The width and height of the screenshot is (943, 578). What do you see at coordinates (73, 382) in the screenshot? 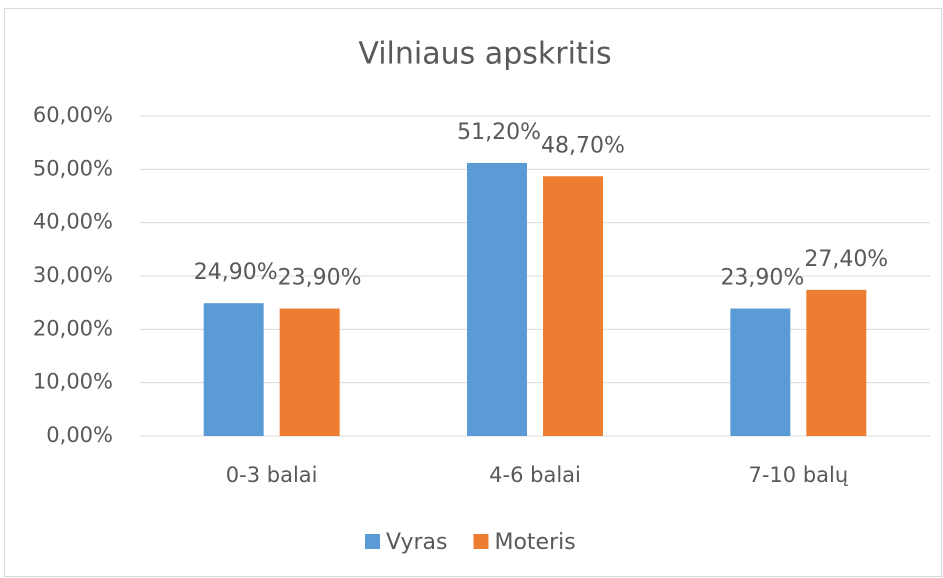
I see `y-tick-label: 10,00%` at bounding box center [73, 382].